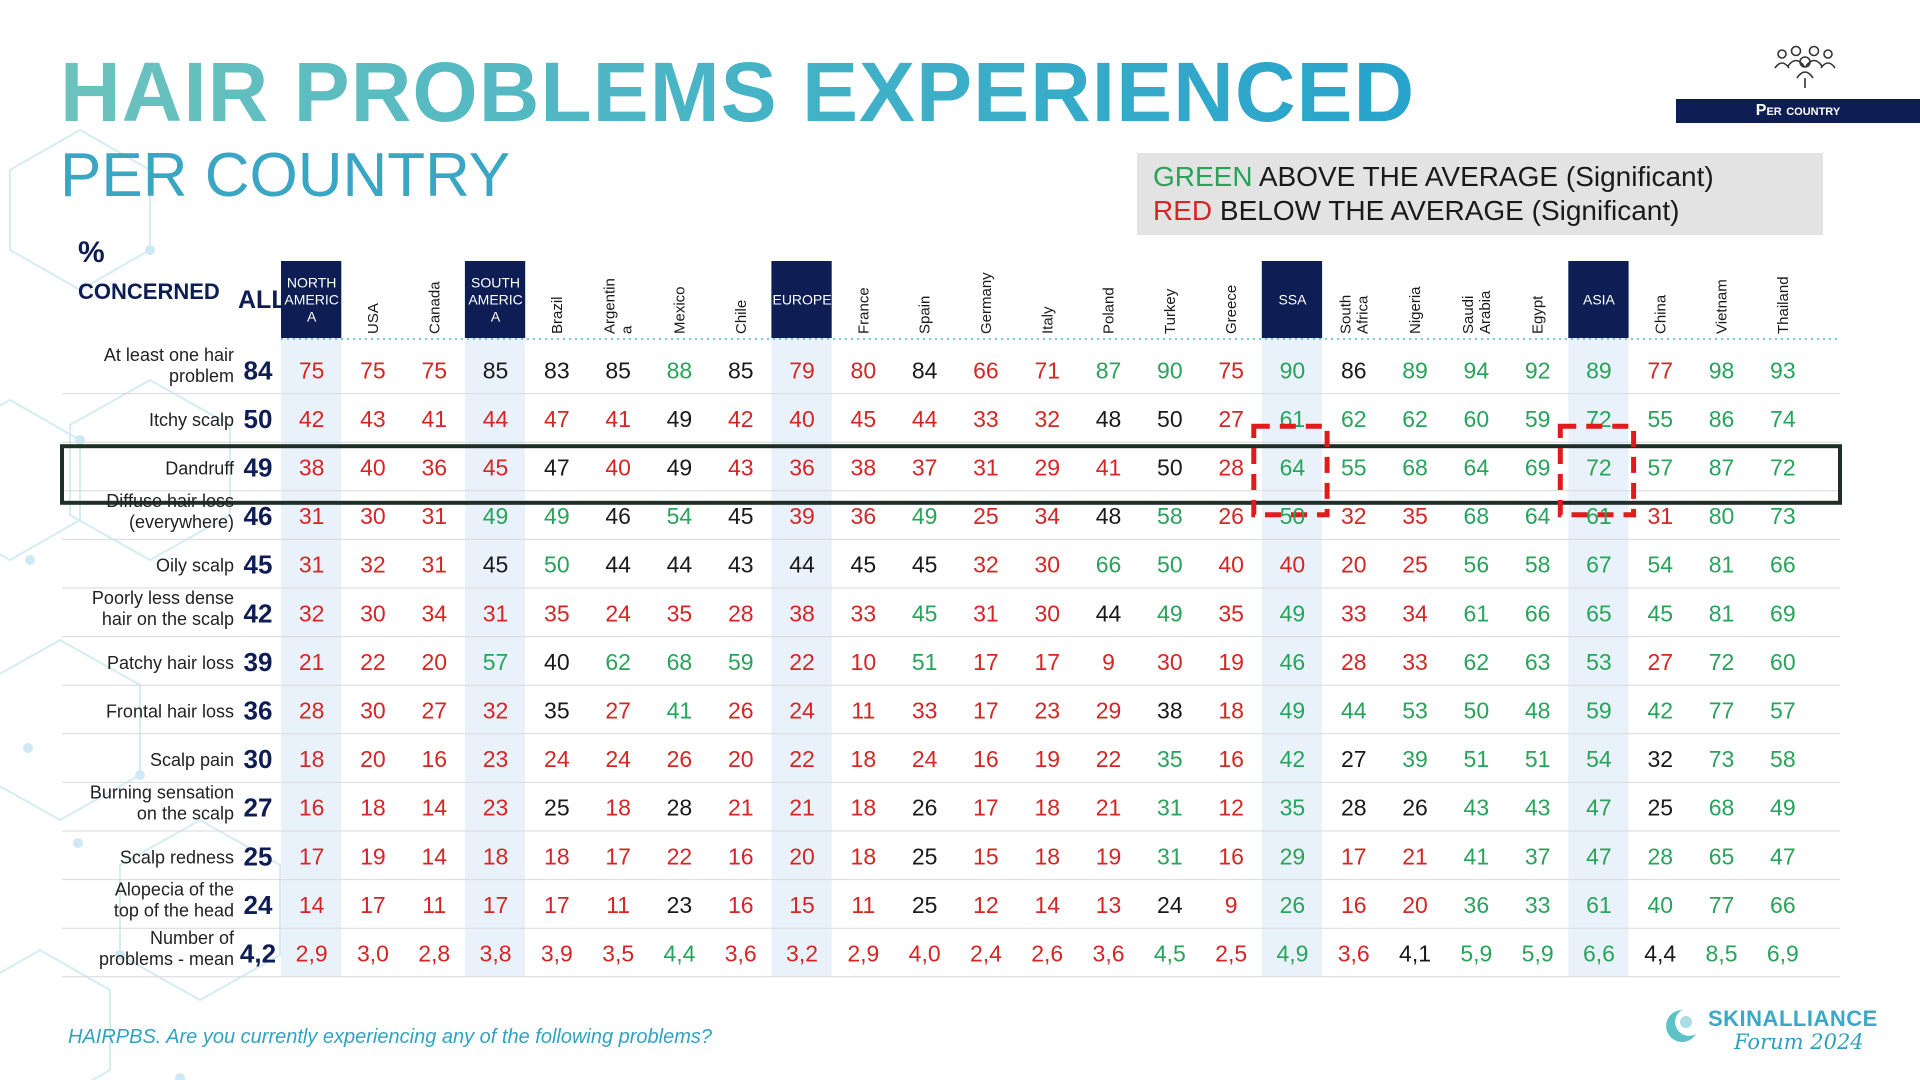 Image resolution: width=1920 pixels, height=1080 pixels. What do you see at coordinates (986, 303) in the screenshot?
I see `column-header: Germany` at bounding box center [986, 303].